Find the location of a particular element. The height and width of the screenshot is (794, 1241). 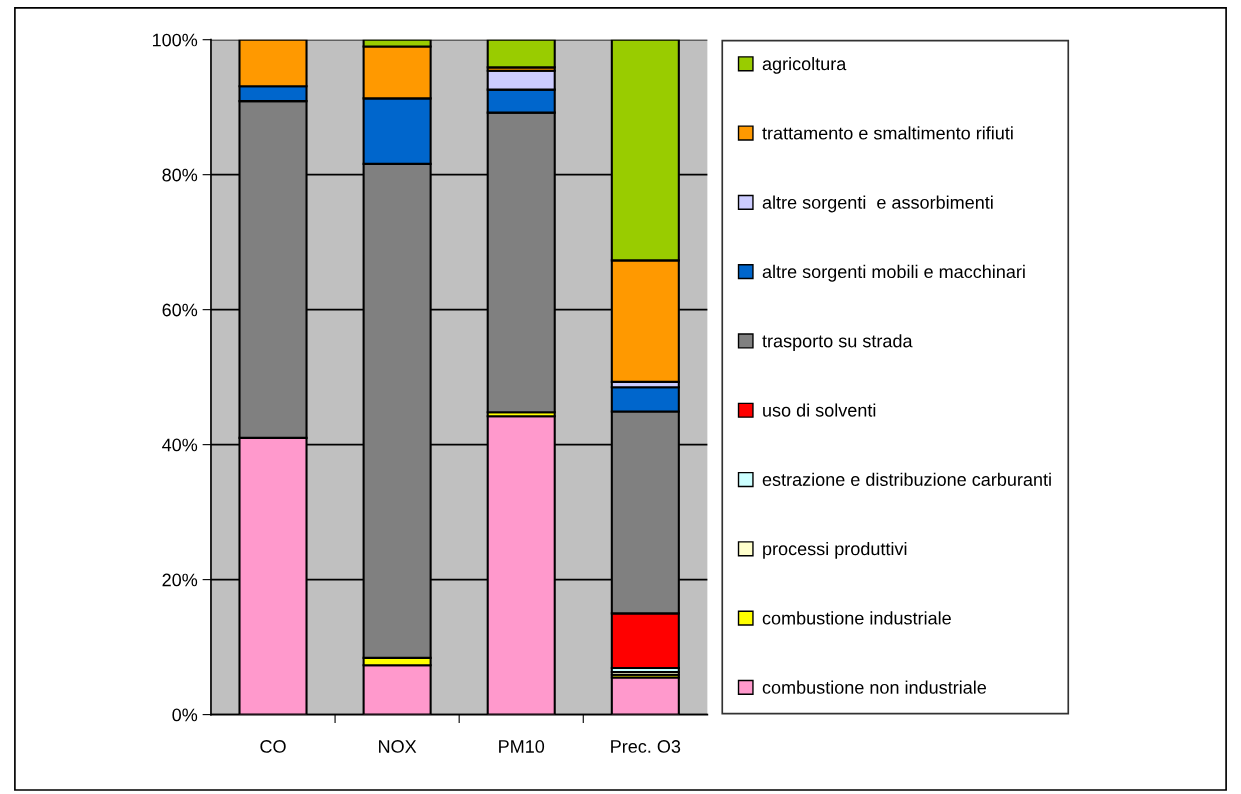

legend-label: agricoltura is located at coordinates (804, 65).